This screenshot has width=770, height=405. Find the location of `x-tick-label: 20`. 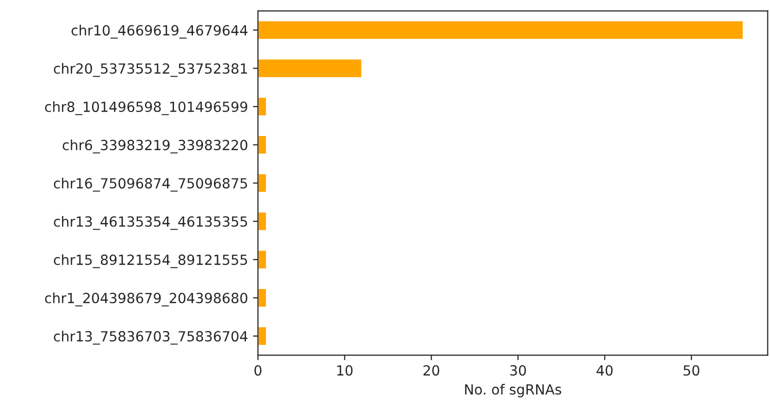

x-tick-label: 20 is located at coordinates (432, 370).